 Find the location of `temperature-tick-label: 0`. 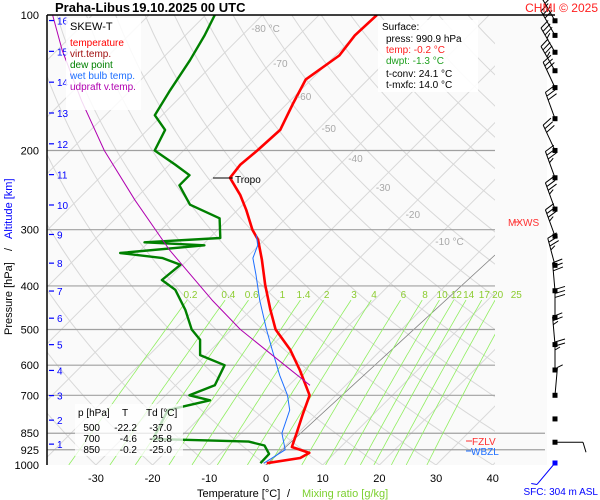

temperature-tick-label: 0 is located at coordinates (266, 479).